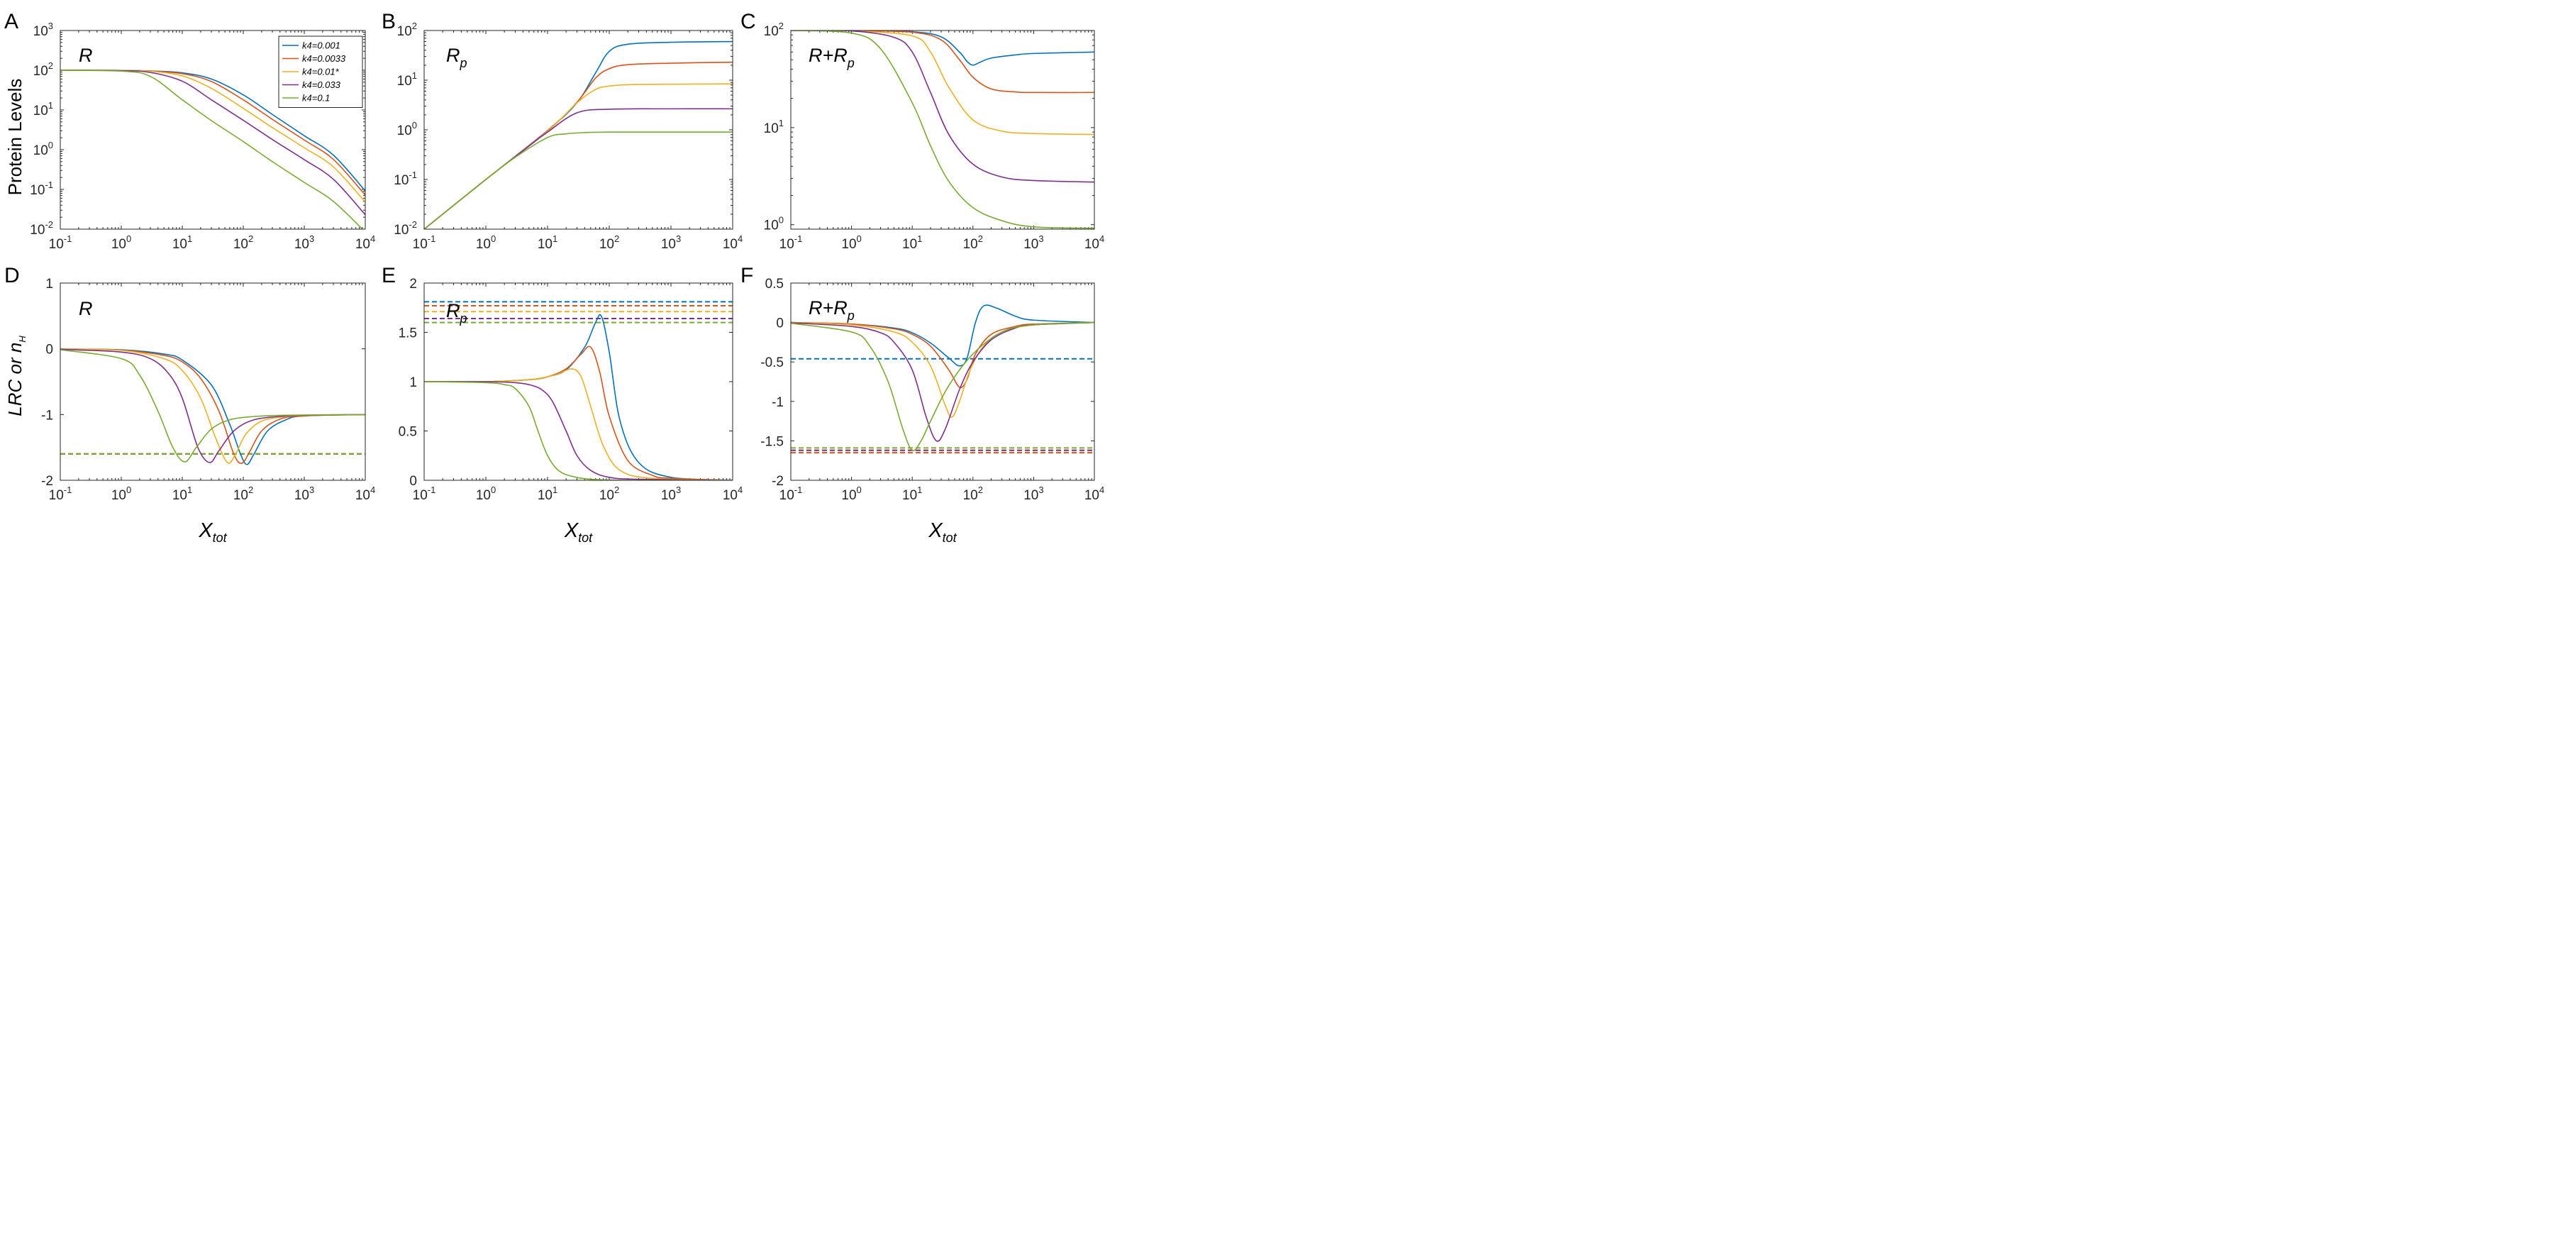 The width and height of the screenshot is (2576, 1250). Describe the element at coordinates (316, 98) in the screenshot. I see `legend-entry: k4=0.1` at that location.